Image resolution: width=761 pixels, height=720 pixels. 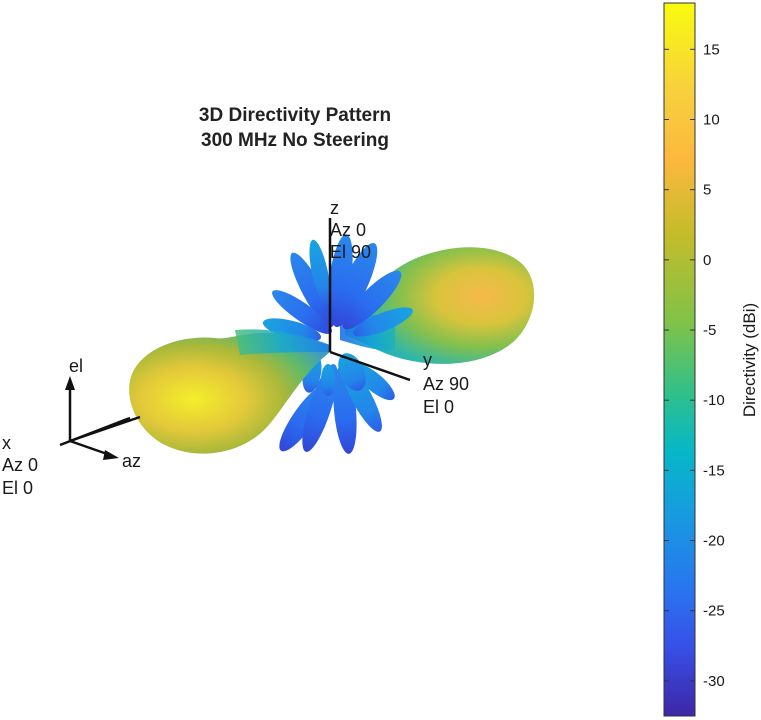 What do you see at coordinates (334, 208) in the screenshot?
I see `z-axis-name: z` at bounding box center [334, 208].